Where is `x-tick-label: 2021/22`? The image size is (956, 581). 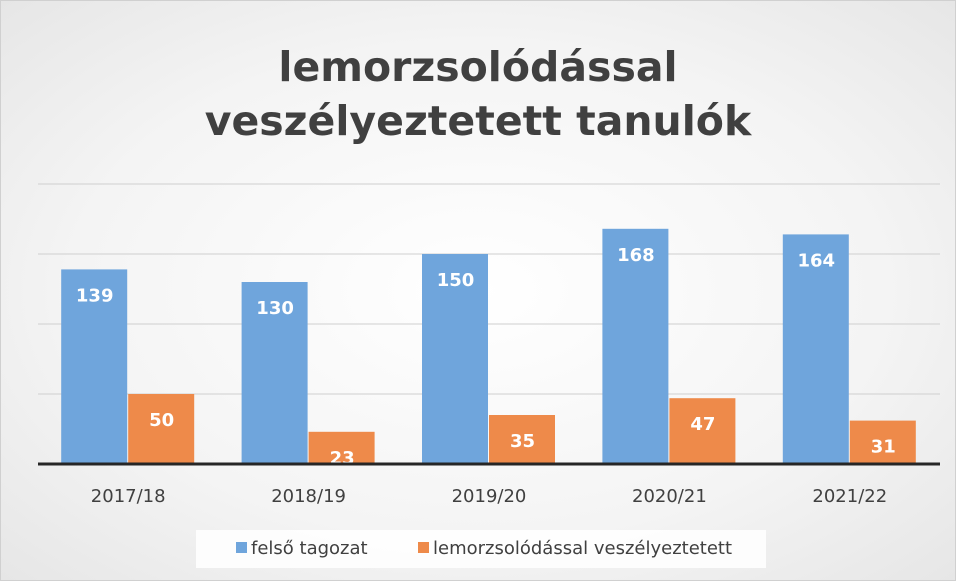
x-tick-label: 2021/22 is located at coordinates (849, 496).